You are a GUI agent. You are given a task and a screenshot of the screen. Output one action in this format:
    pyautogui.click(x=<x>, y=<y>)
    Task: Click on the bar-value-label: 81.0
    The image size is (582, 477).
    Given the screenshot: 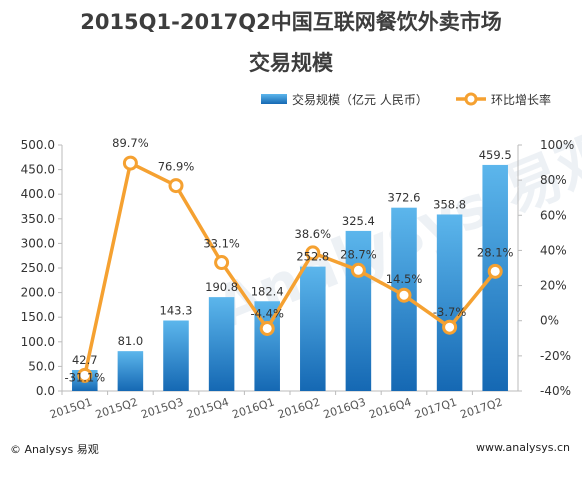 What is the action you would take?
    pyautogui.click(x=131, y=341)
    